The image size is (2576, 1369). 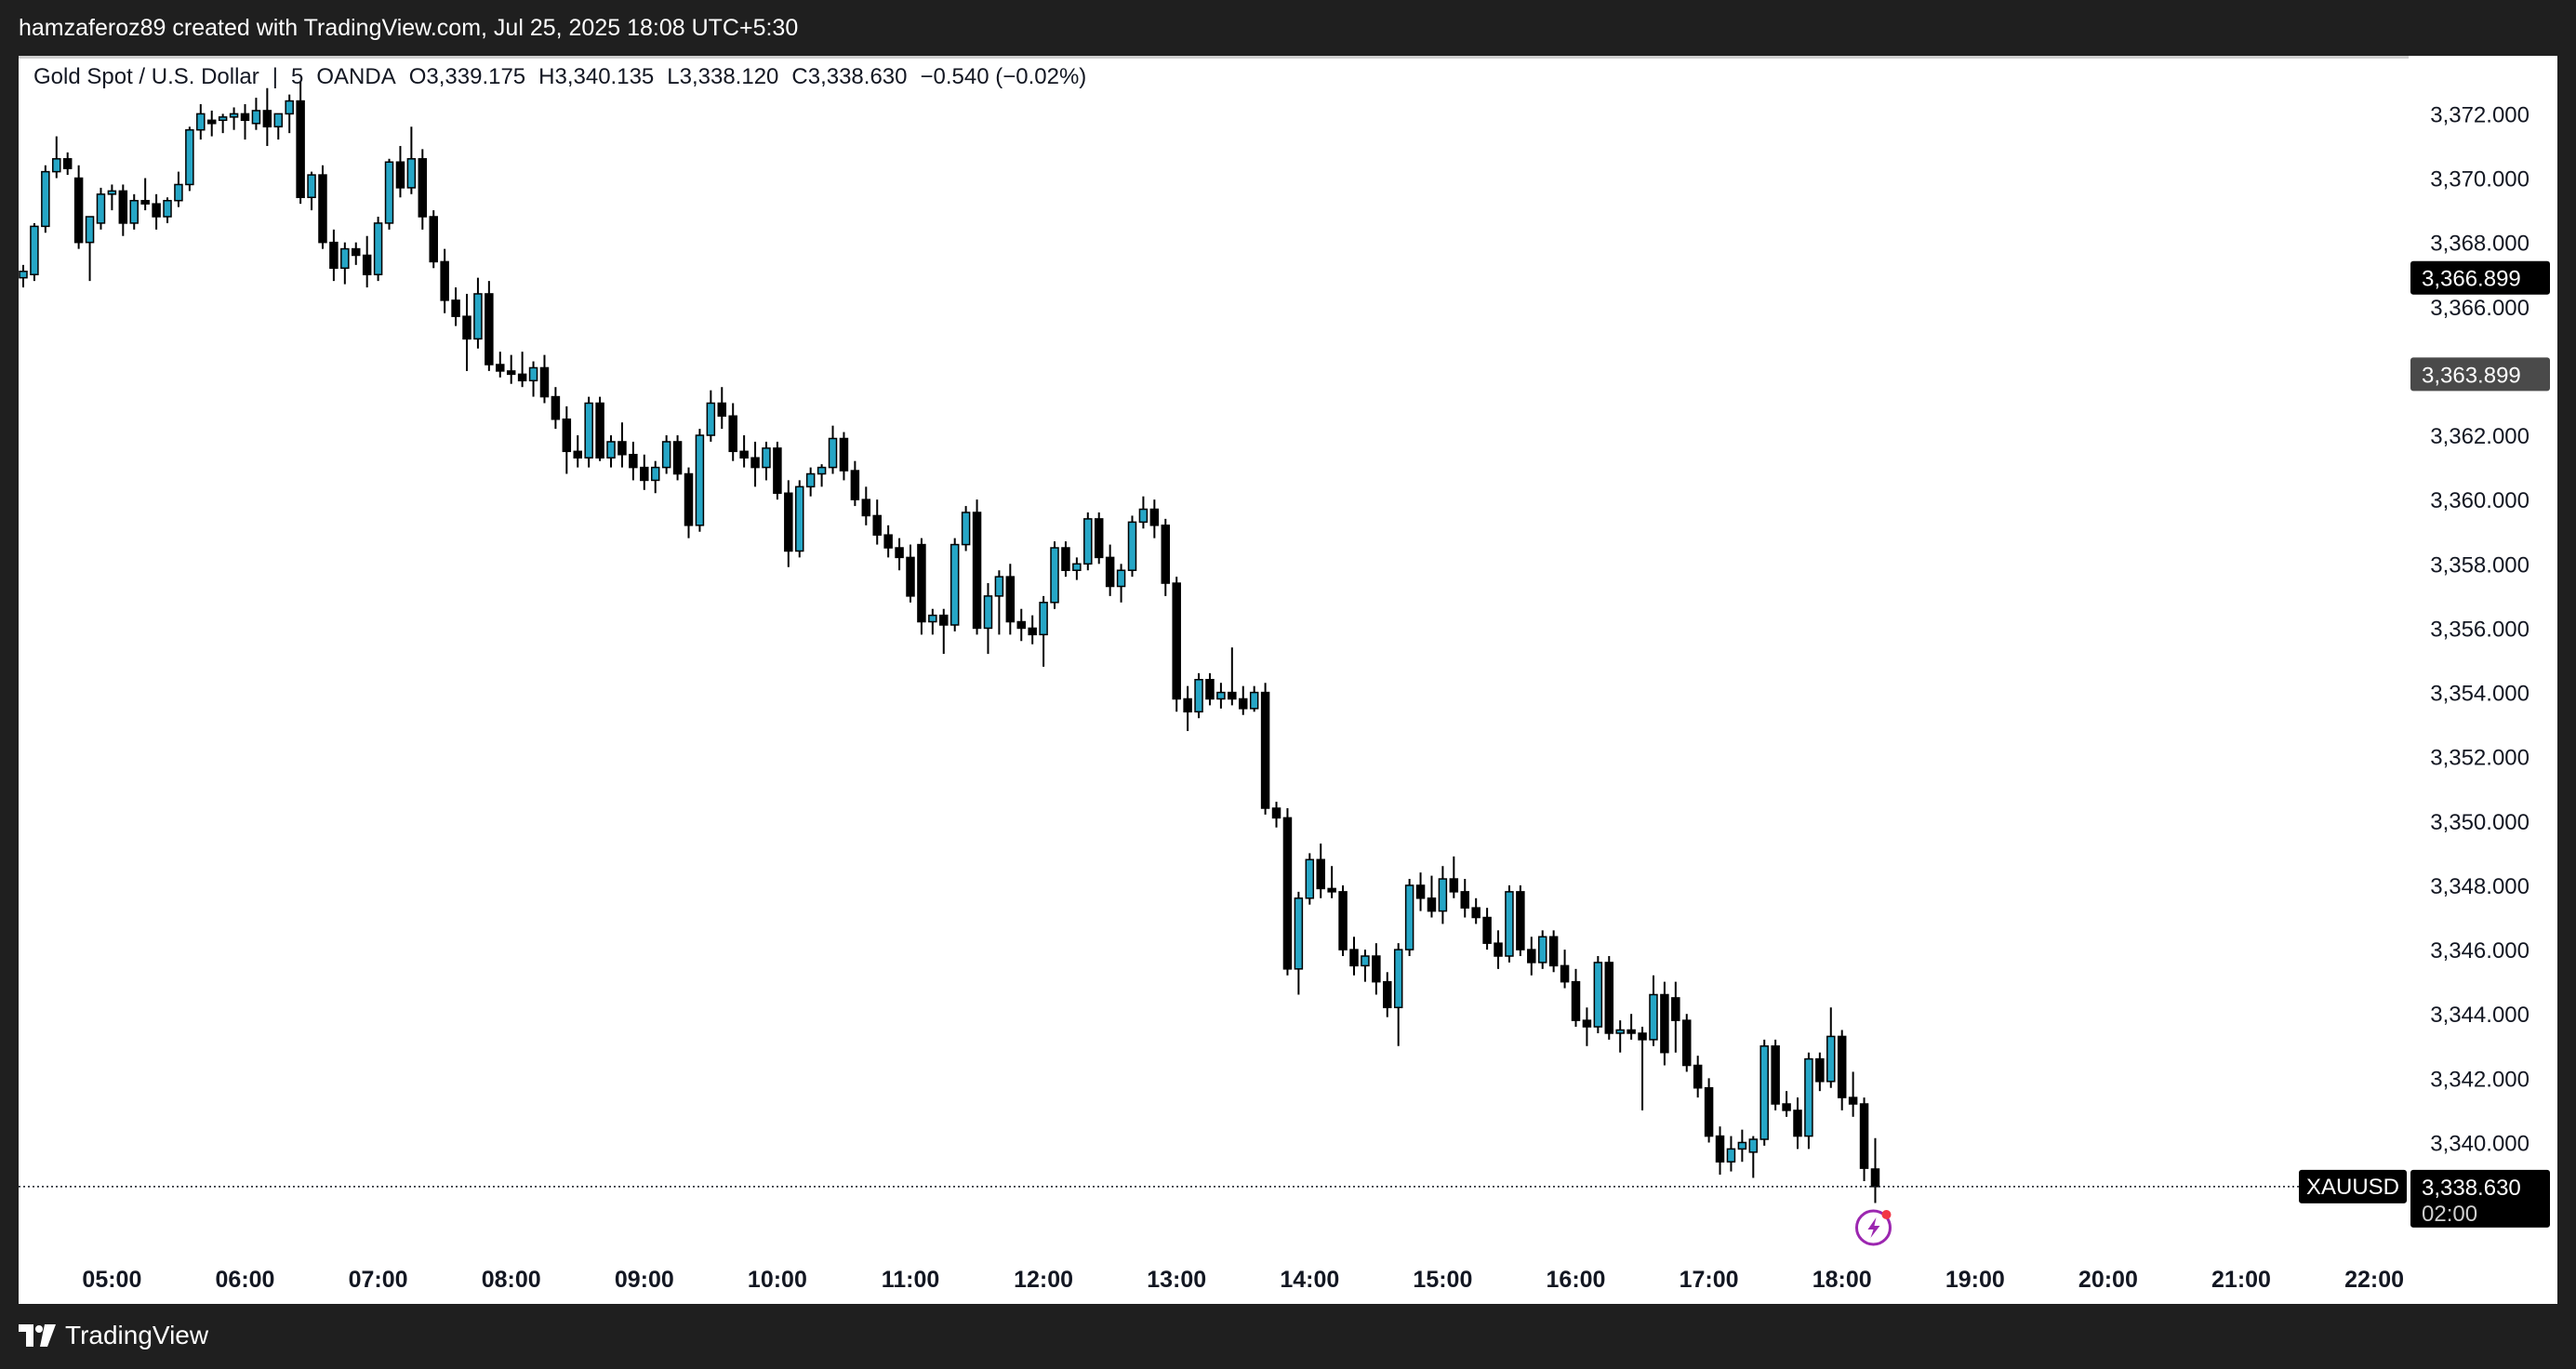 What do you see at coordinates (137, 1335) in the screenshot?
I see `brand-name: TradingView` at bounding box center [137, 1335].